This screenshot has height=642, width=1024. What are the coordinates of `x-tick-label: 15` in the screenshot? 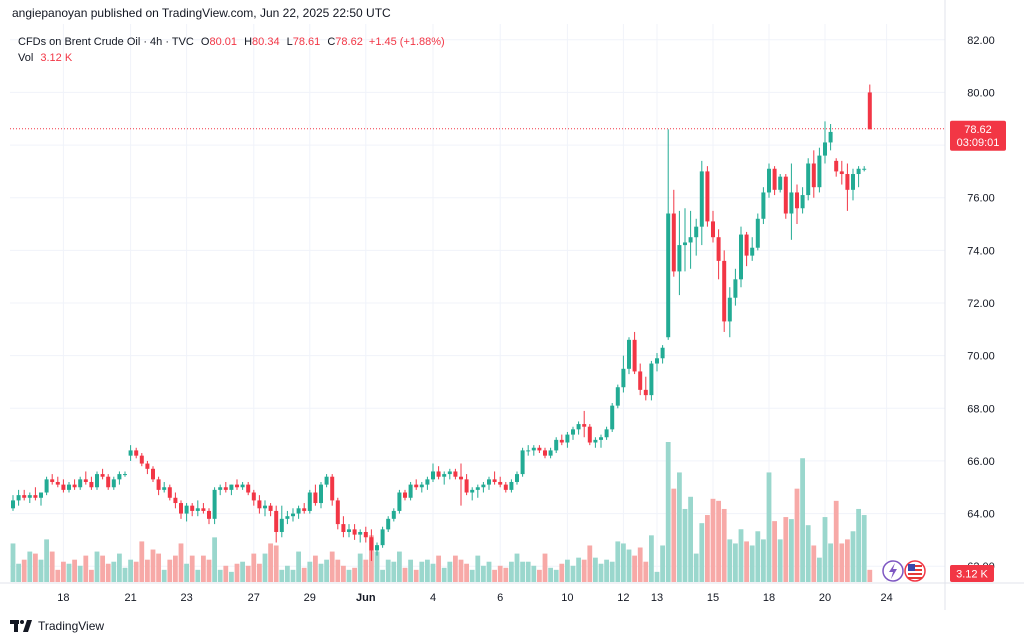 It's located at (713, 598).